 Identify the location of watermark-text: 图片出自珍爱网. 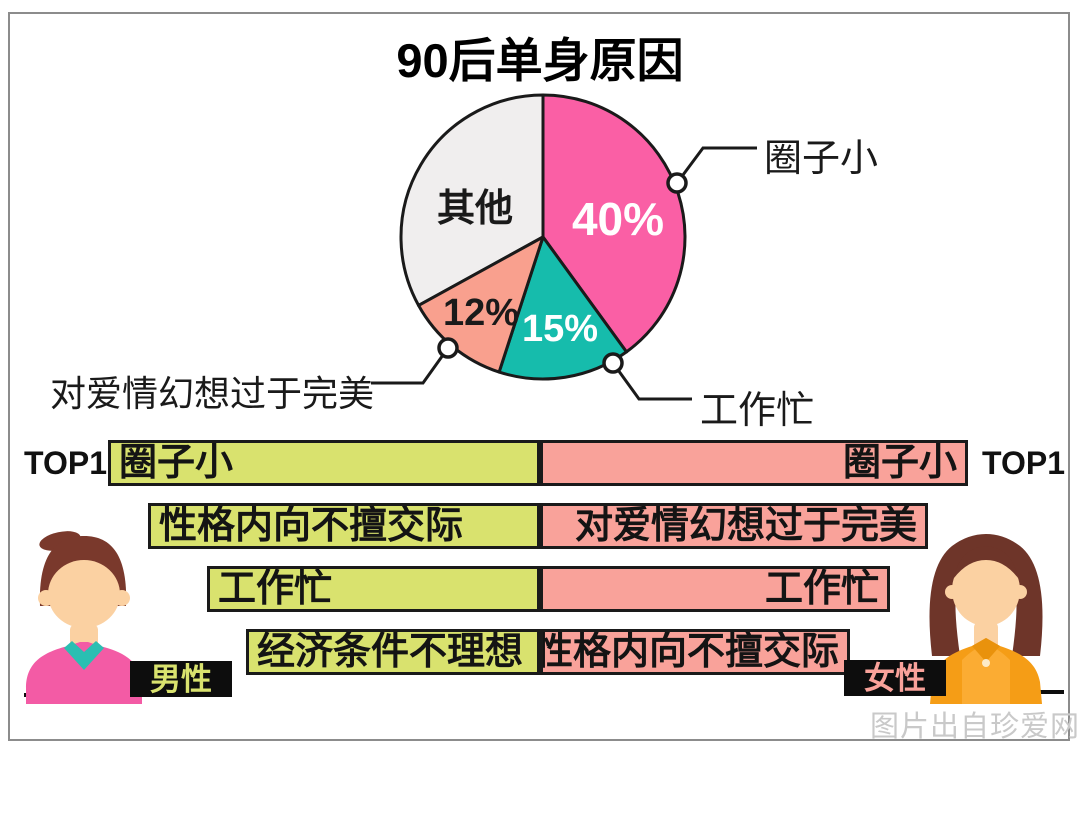
(975, 727).